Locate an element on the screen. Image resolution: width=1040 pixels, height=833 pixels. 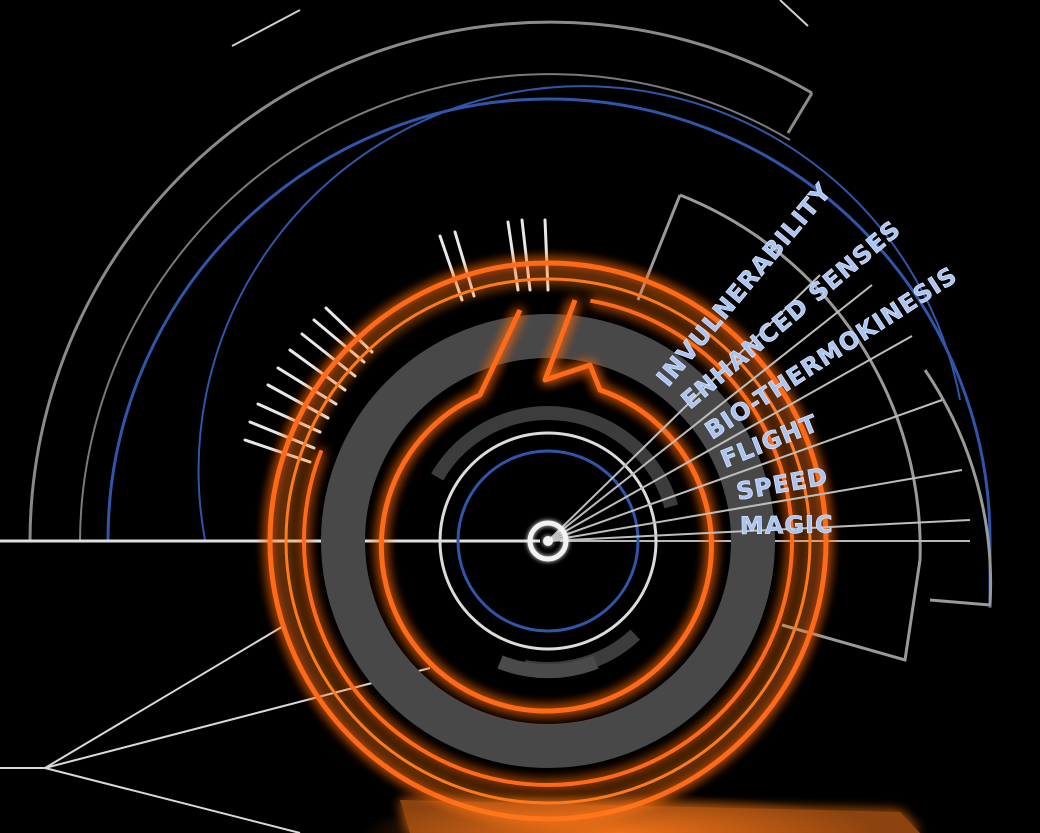
core-white-ring is located at coordinates (548, 541).